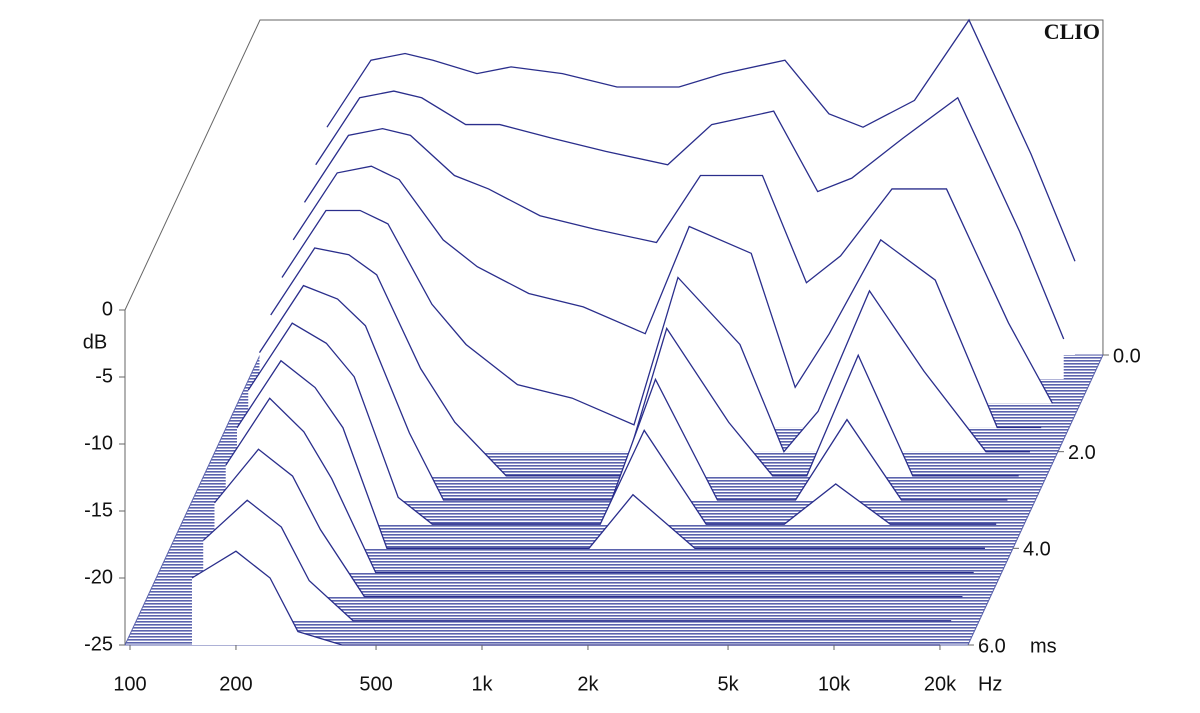 The width and height of the screenshot is (1200, 713). What do you see at coordinates (98, 510) in the screenshot?
I see `y-tick-label: -15` at bounding box center [98, 510].